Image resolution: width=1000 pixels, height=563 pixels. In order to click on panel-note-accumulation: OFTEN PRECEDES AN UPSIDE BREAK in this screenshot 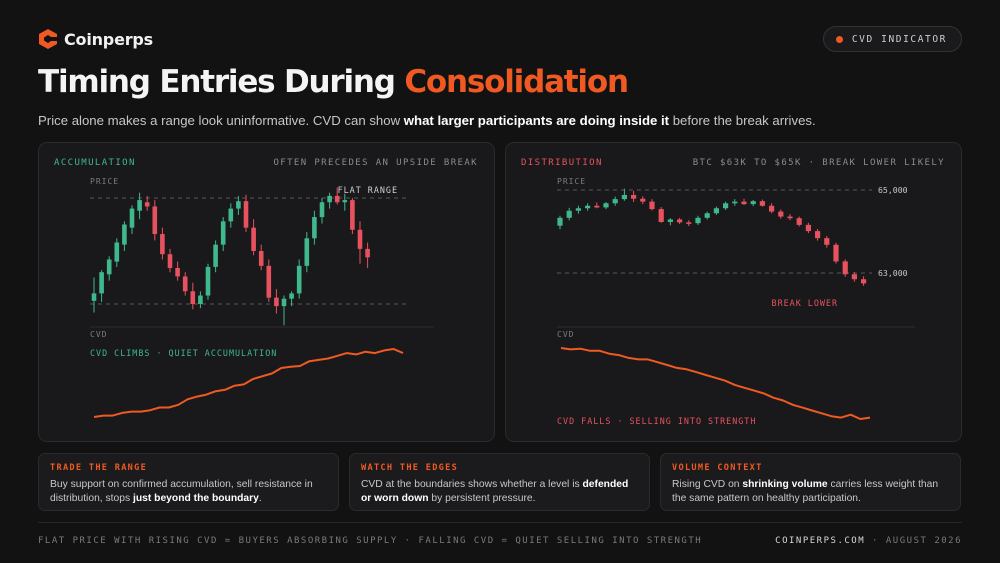, I will do `click(375, 163)`.